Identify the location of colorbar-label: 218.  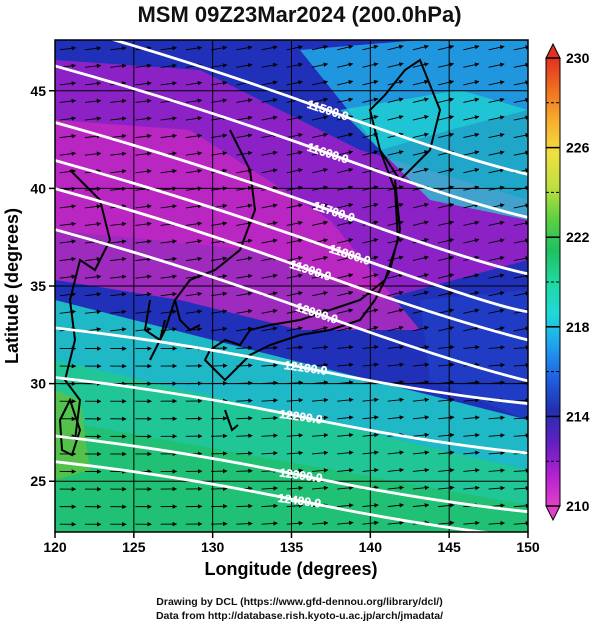
(578, 327).